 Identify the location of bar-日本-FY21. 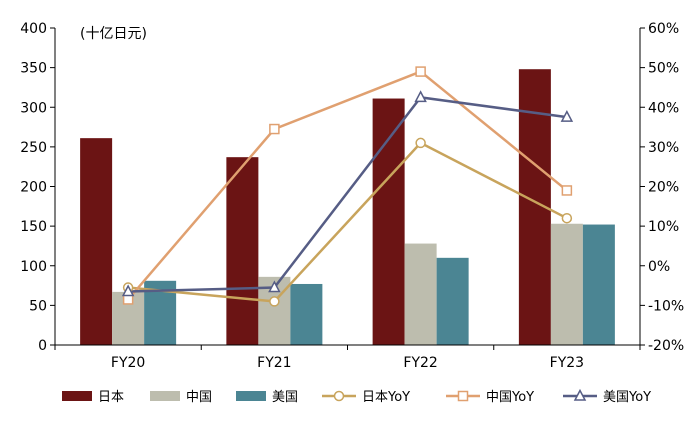
(242, 251).